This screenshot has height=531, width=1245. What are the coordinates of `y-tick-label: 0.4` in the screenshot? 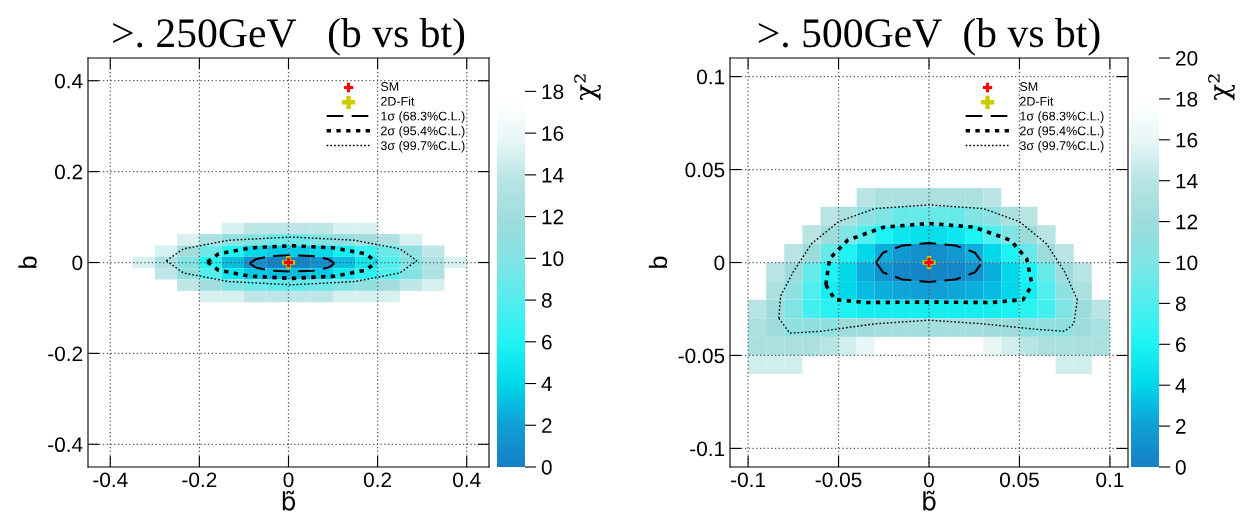 It's located at (68, 81).